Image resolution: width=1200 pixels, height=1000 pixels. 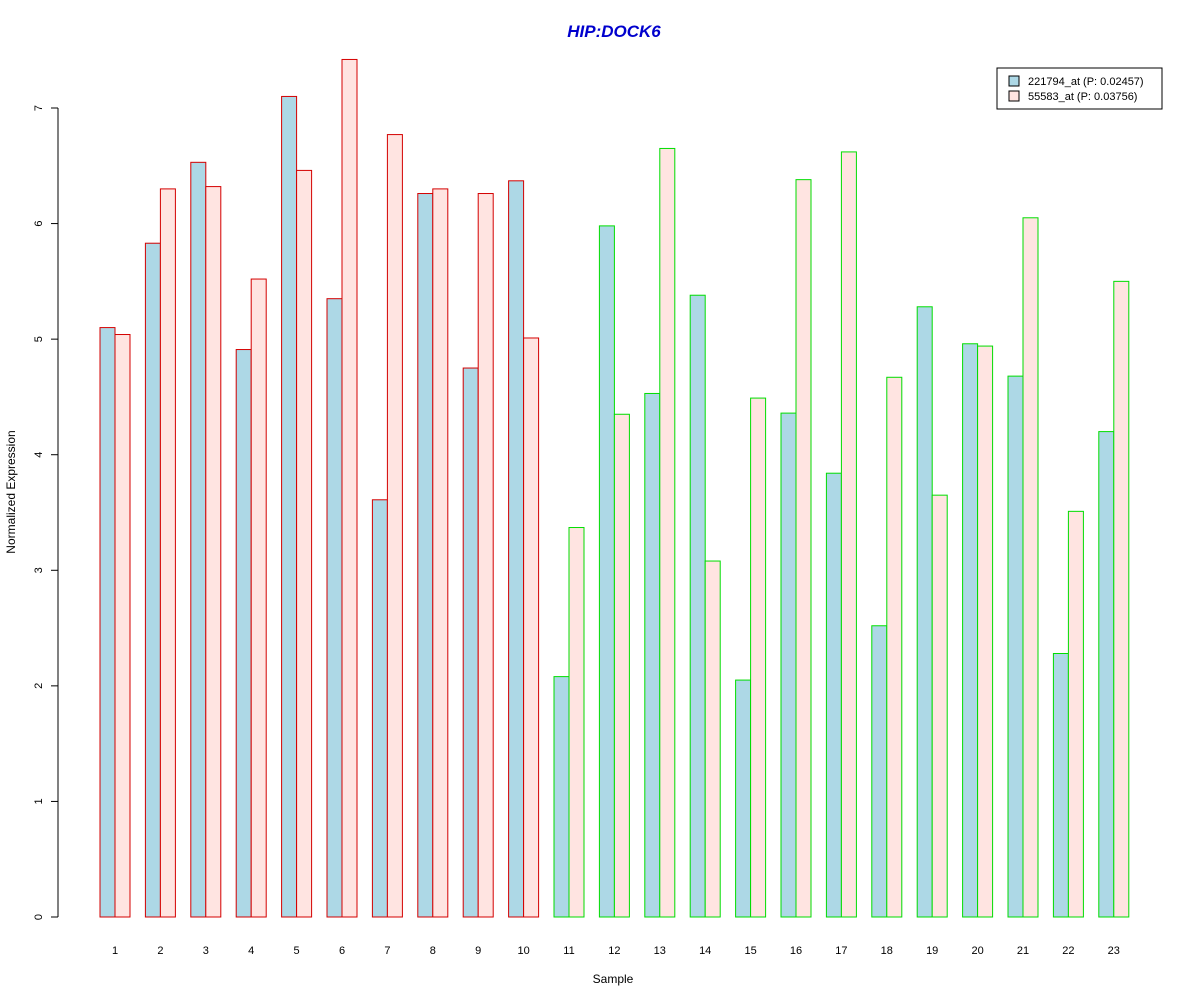 I want to click on x-tick-label: 14, so click(x=705, y=951).